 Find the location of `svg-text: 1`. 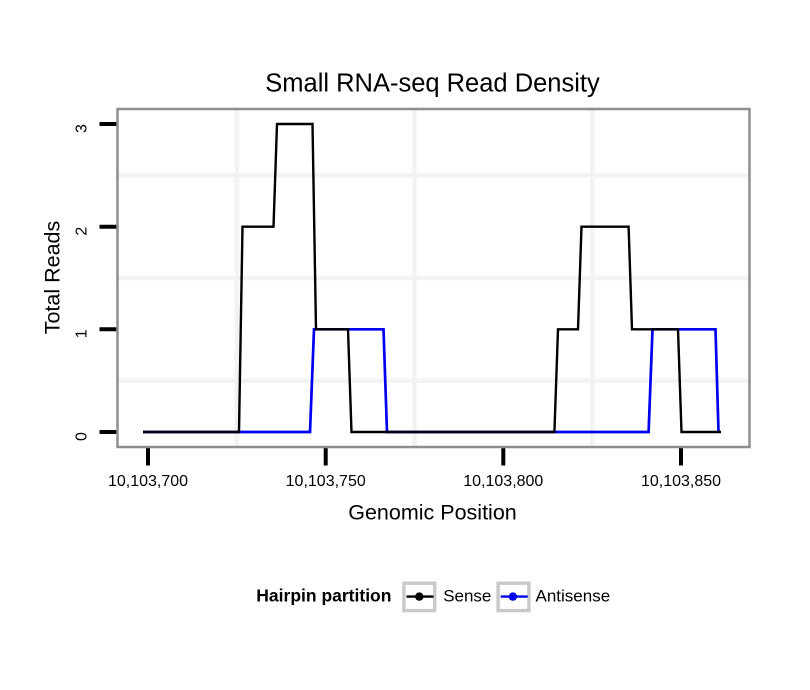

svg-text: 1 is located at coordinates (82, 333).